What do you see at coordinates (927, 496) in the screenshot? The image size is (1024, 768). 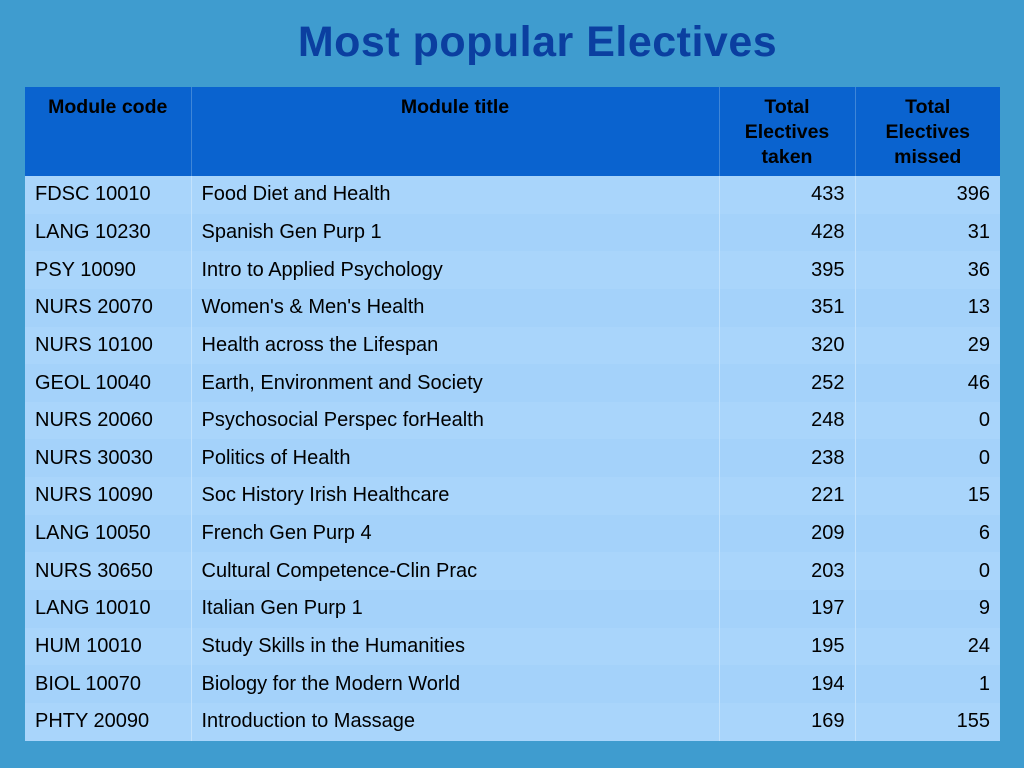 I see `cell-total-missed: 15` at bounding box center [927, 496].